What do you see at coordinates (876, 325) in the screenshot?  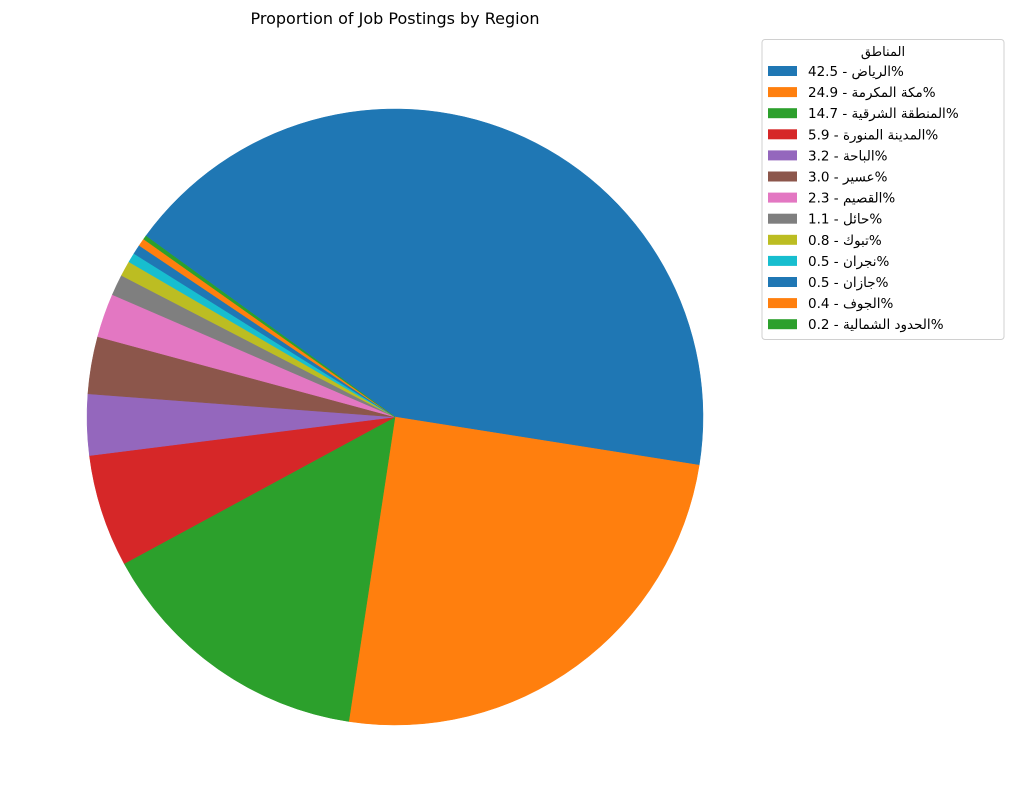 I see `legend-label-13: الحدود الشمالية - 0.2%` at bounding box center [876, 325].